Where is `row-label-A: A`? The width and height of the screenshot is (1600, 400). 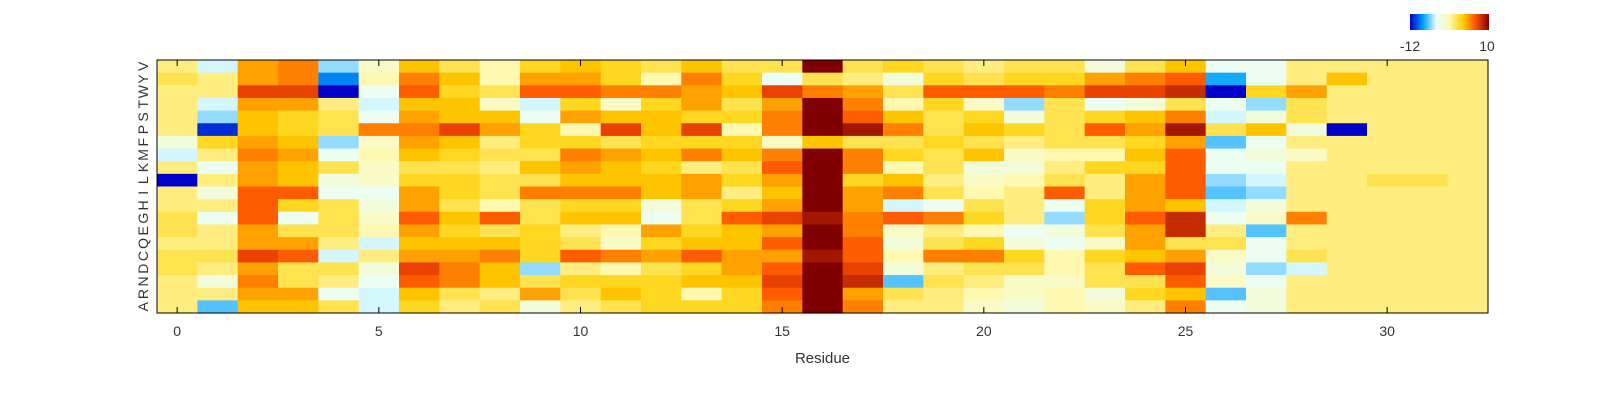 row-label-A: A is located at coordinates (143, 306).